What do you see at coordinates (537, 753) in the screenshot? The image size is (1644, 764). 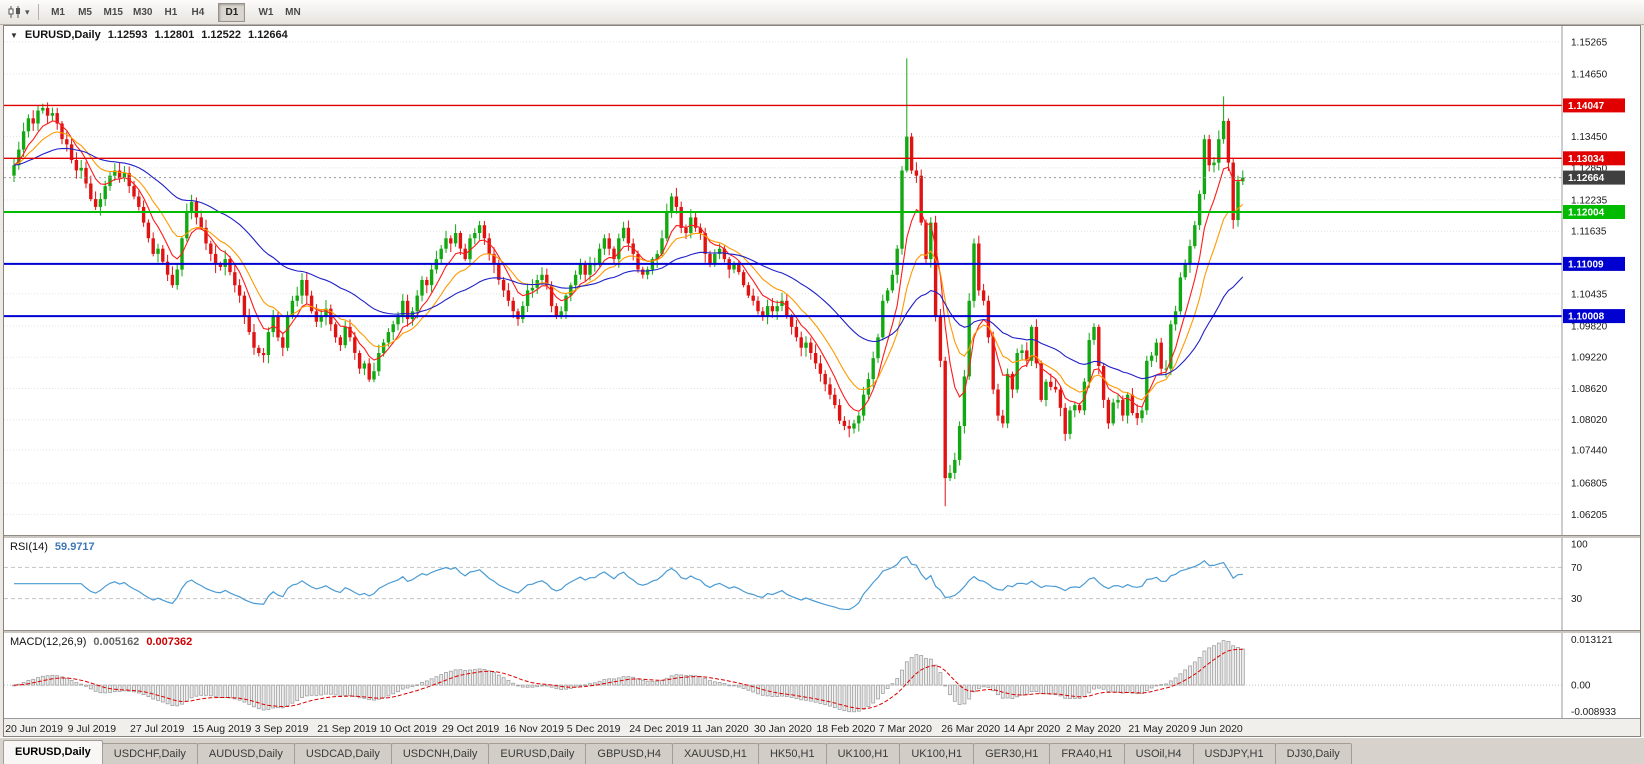 I see `chart-tab-5: EURUSD,Daily` at bounding box center [537, 753].